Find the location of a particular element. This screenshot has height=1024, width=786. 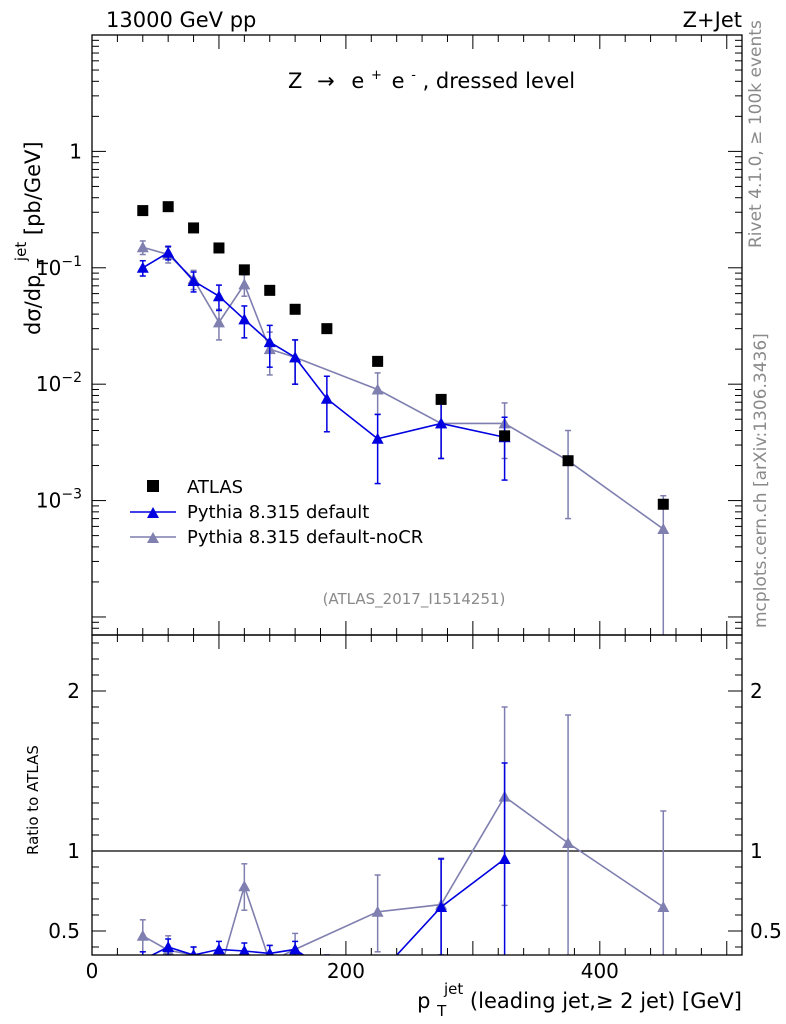

ratio-y-tick-label-right: 0.5 is located at coordinates (766, 931).